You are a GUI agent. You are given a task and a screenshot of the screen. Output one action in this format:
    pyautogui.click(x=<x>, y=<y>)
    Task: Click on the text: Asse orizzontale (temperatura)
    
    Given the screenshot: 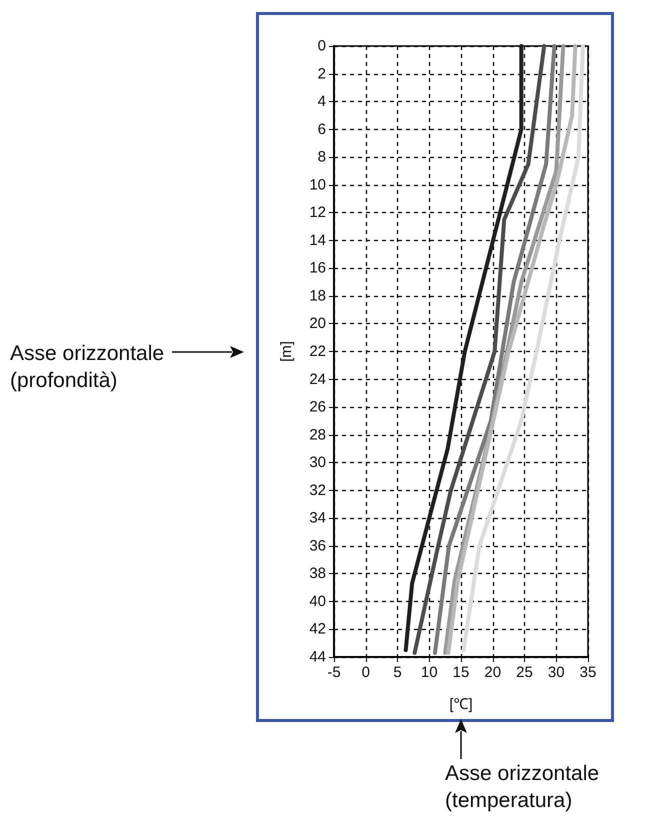 What is the action you would take?
    pyautogui.click(x=522, y=787)
    